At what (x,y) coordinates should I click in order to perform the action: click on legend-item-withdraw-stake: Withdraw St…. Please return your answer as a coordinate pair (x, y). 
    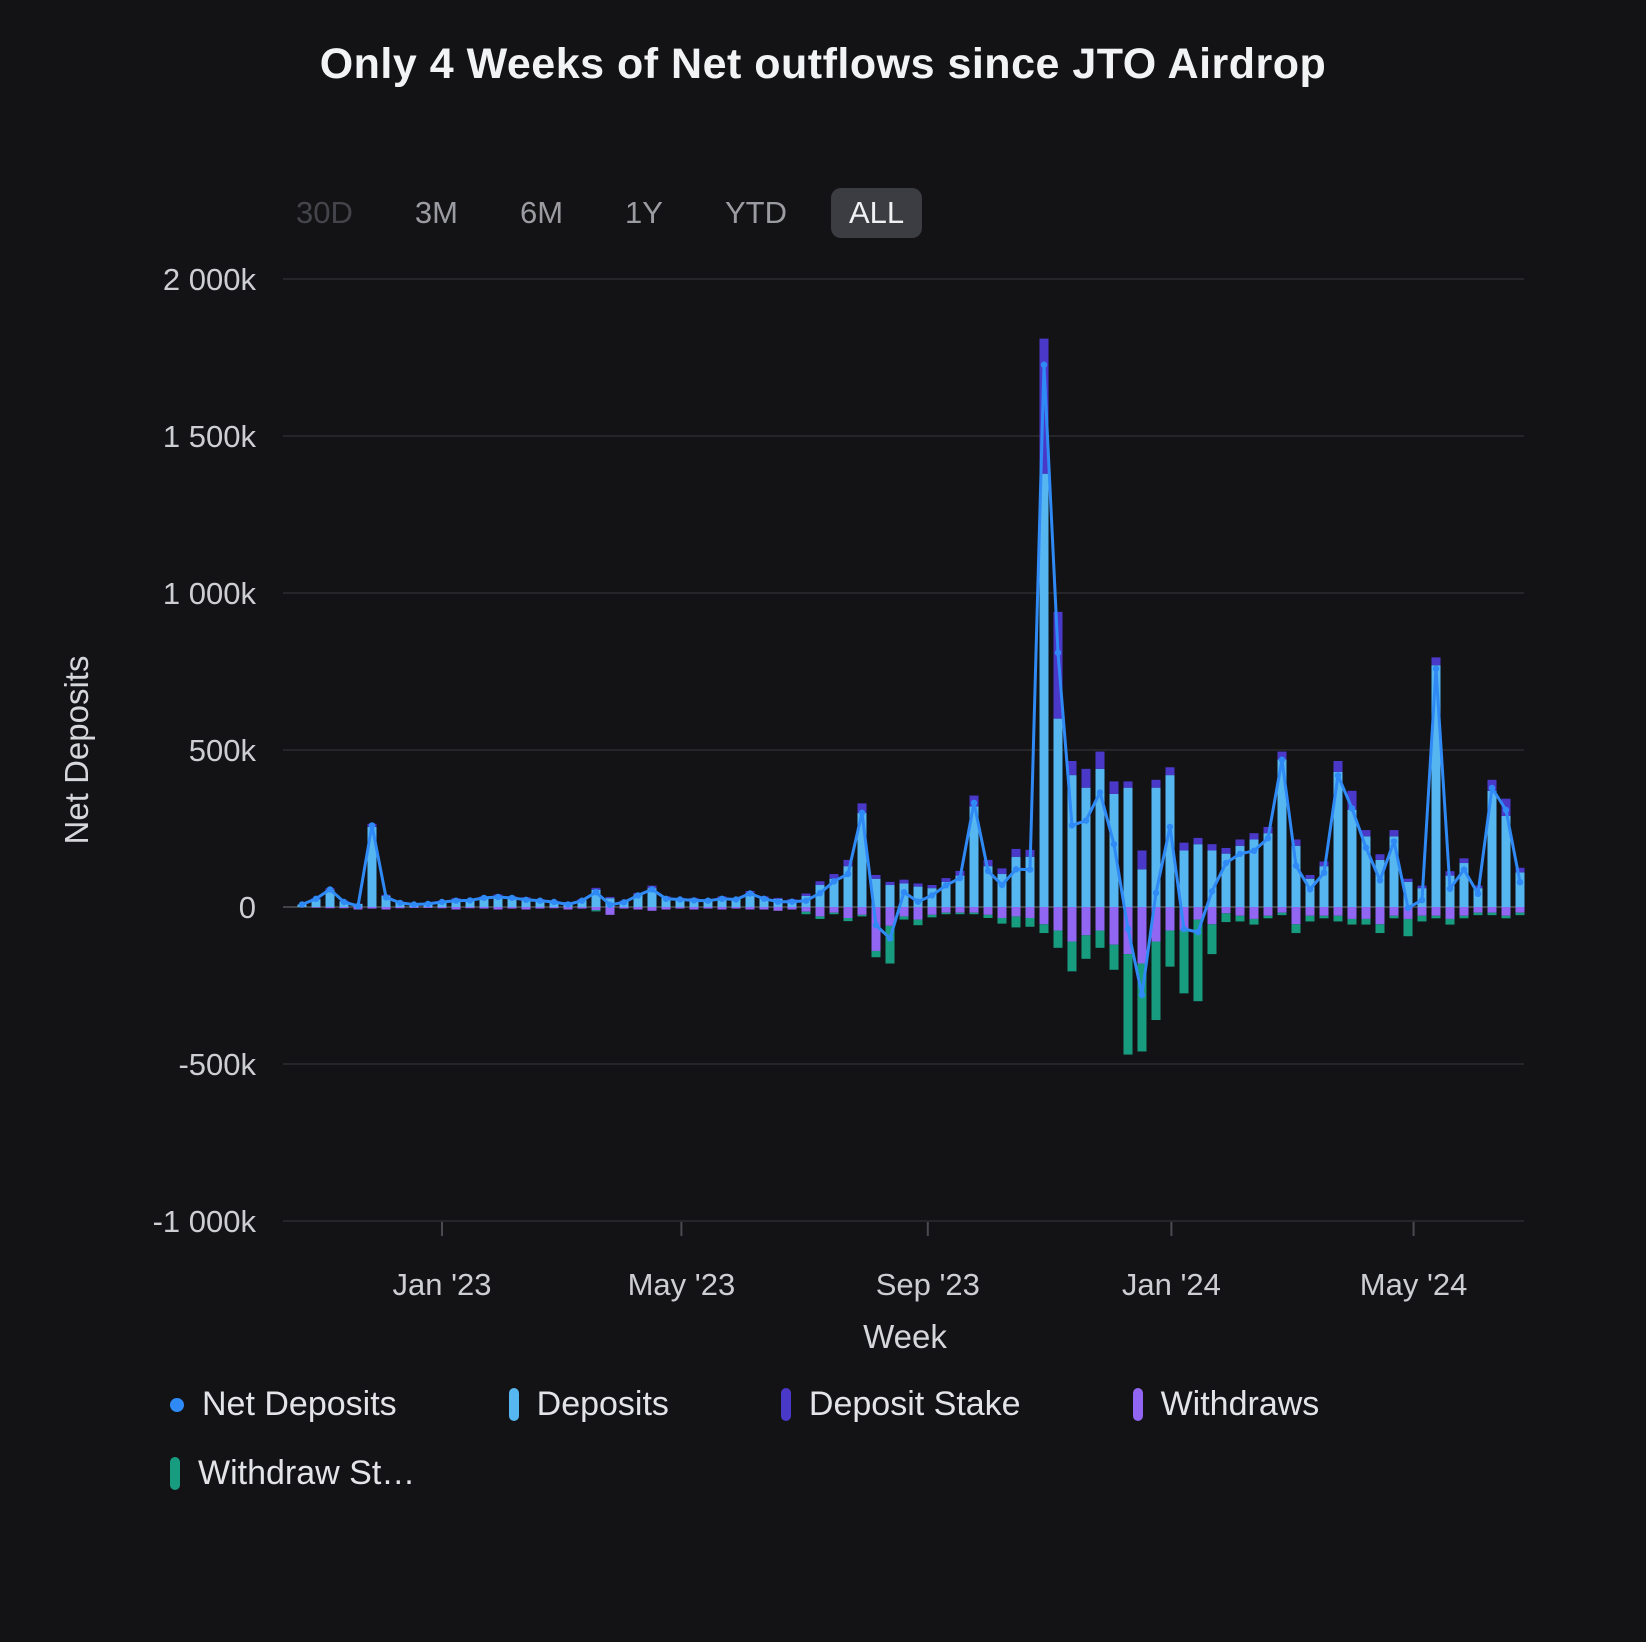
    Looking at the image, I should click on (292, 1473).